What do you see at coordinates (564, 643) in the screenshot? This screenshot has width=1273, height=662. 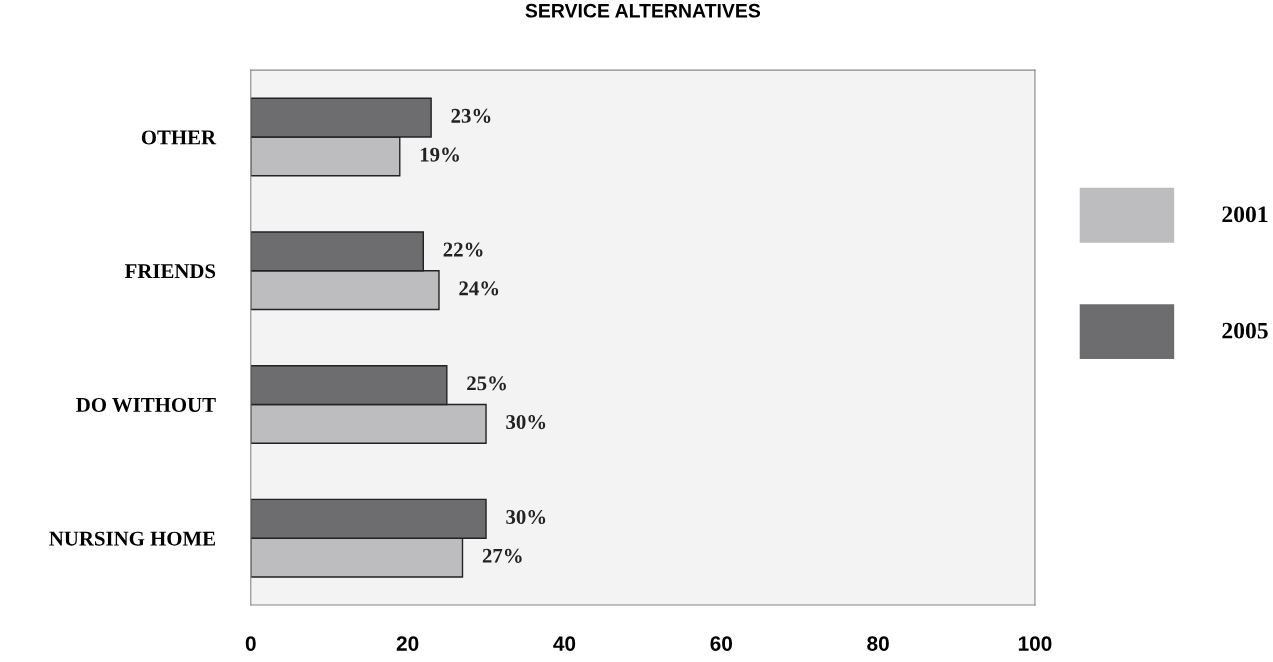 I see `x-tick-label: 40` at bounding box center [564, 643].